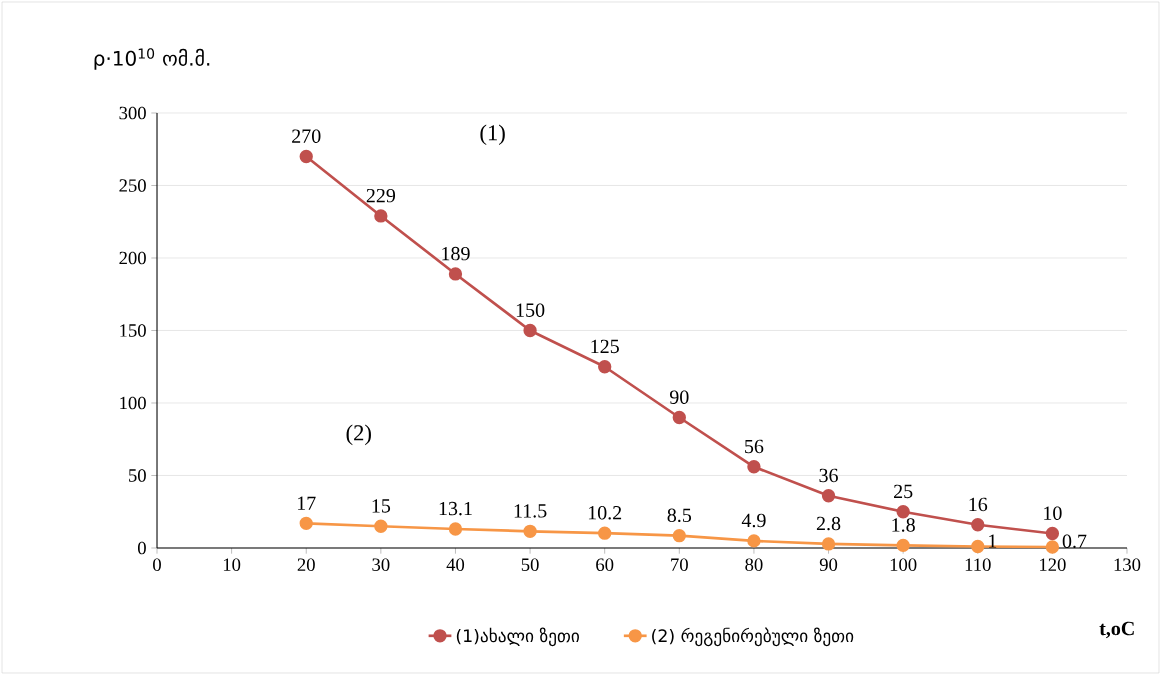 This screenshot has width=1161, height=675. What do you see at coordinates (903, 491) in the screenshot?
I see `data-label: 25` at bounding box center [903, 491].